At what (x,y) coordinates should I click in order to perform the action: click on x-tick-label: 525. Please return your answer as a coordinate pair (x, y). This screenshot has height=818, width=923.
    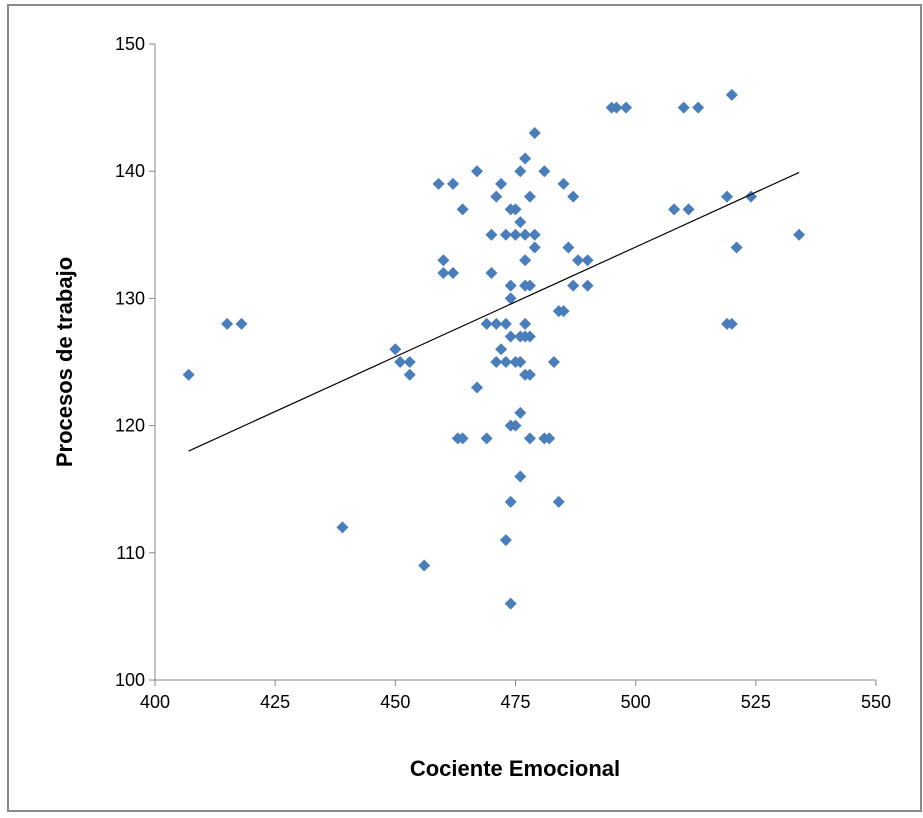
    Looking at the image, I should click on (756, 702).